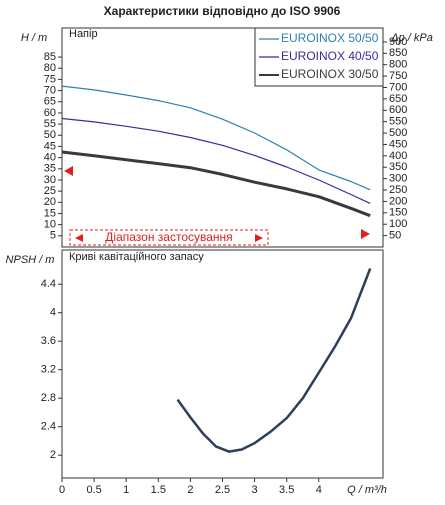 The width and height of the screenshot is (445, 505). What do you see at coordinates (48, 284) in the screenshot?
I see `y-tick-label: 4.4` at bounding box center [48, 284].